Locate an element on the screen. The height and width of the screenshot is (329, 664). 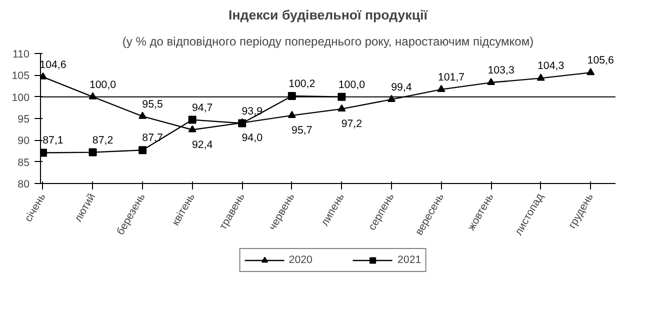
legend-label: 2020 is located at coordinates (300, 260).